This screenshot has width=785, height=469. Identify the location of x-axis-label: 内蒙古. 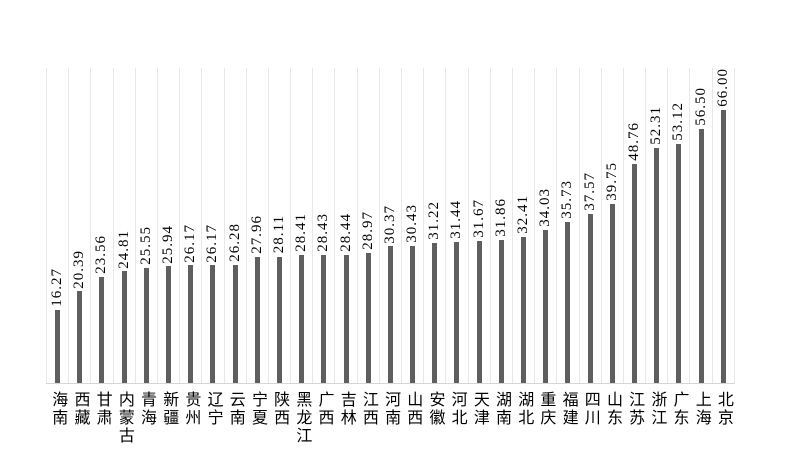
(124, 418).